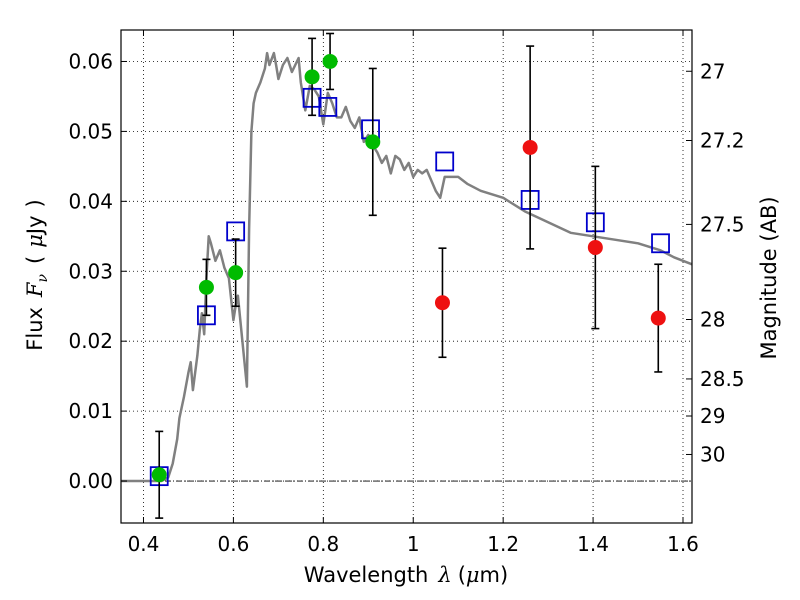 This screenshot has width=800, height=600. Describe the element at coordinates (406, 575) in the screenshot. I see `x-axis-label: Wavelength λ (μm)` at that location.